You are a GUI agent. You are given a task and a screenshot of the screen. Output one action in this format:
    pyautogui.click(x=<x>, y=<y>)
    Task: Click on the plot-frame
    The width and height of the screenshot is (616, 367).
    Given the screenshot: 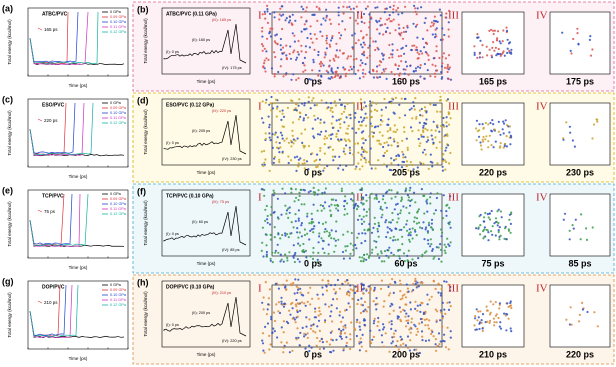 What is the action you would take?
    pyautogui.click(x=78, y=224)
    